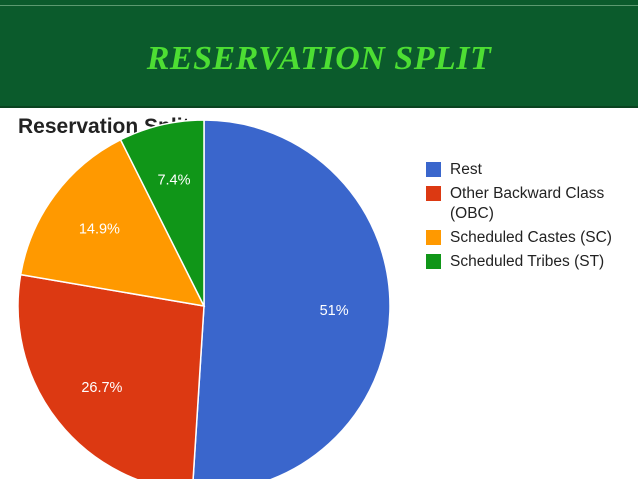 This screenshot has width=638, height=479. I want to click on legend-label-sc: Scheduled Castes (SC), so click(531, 237).